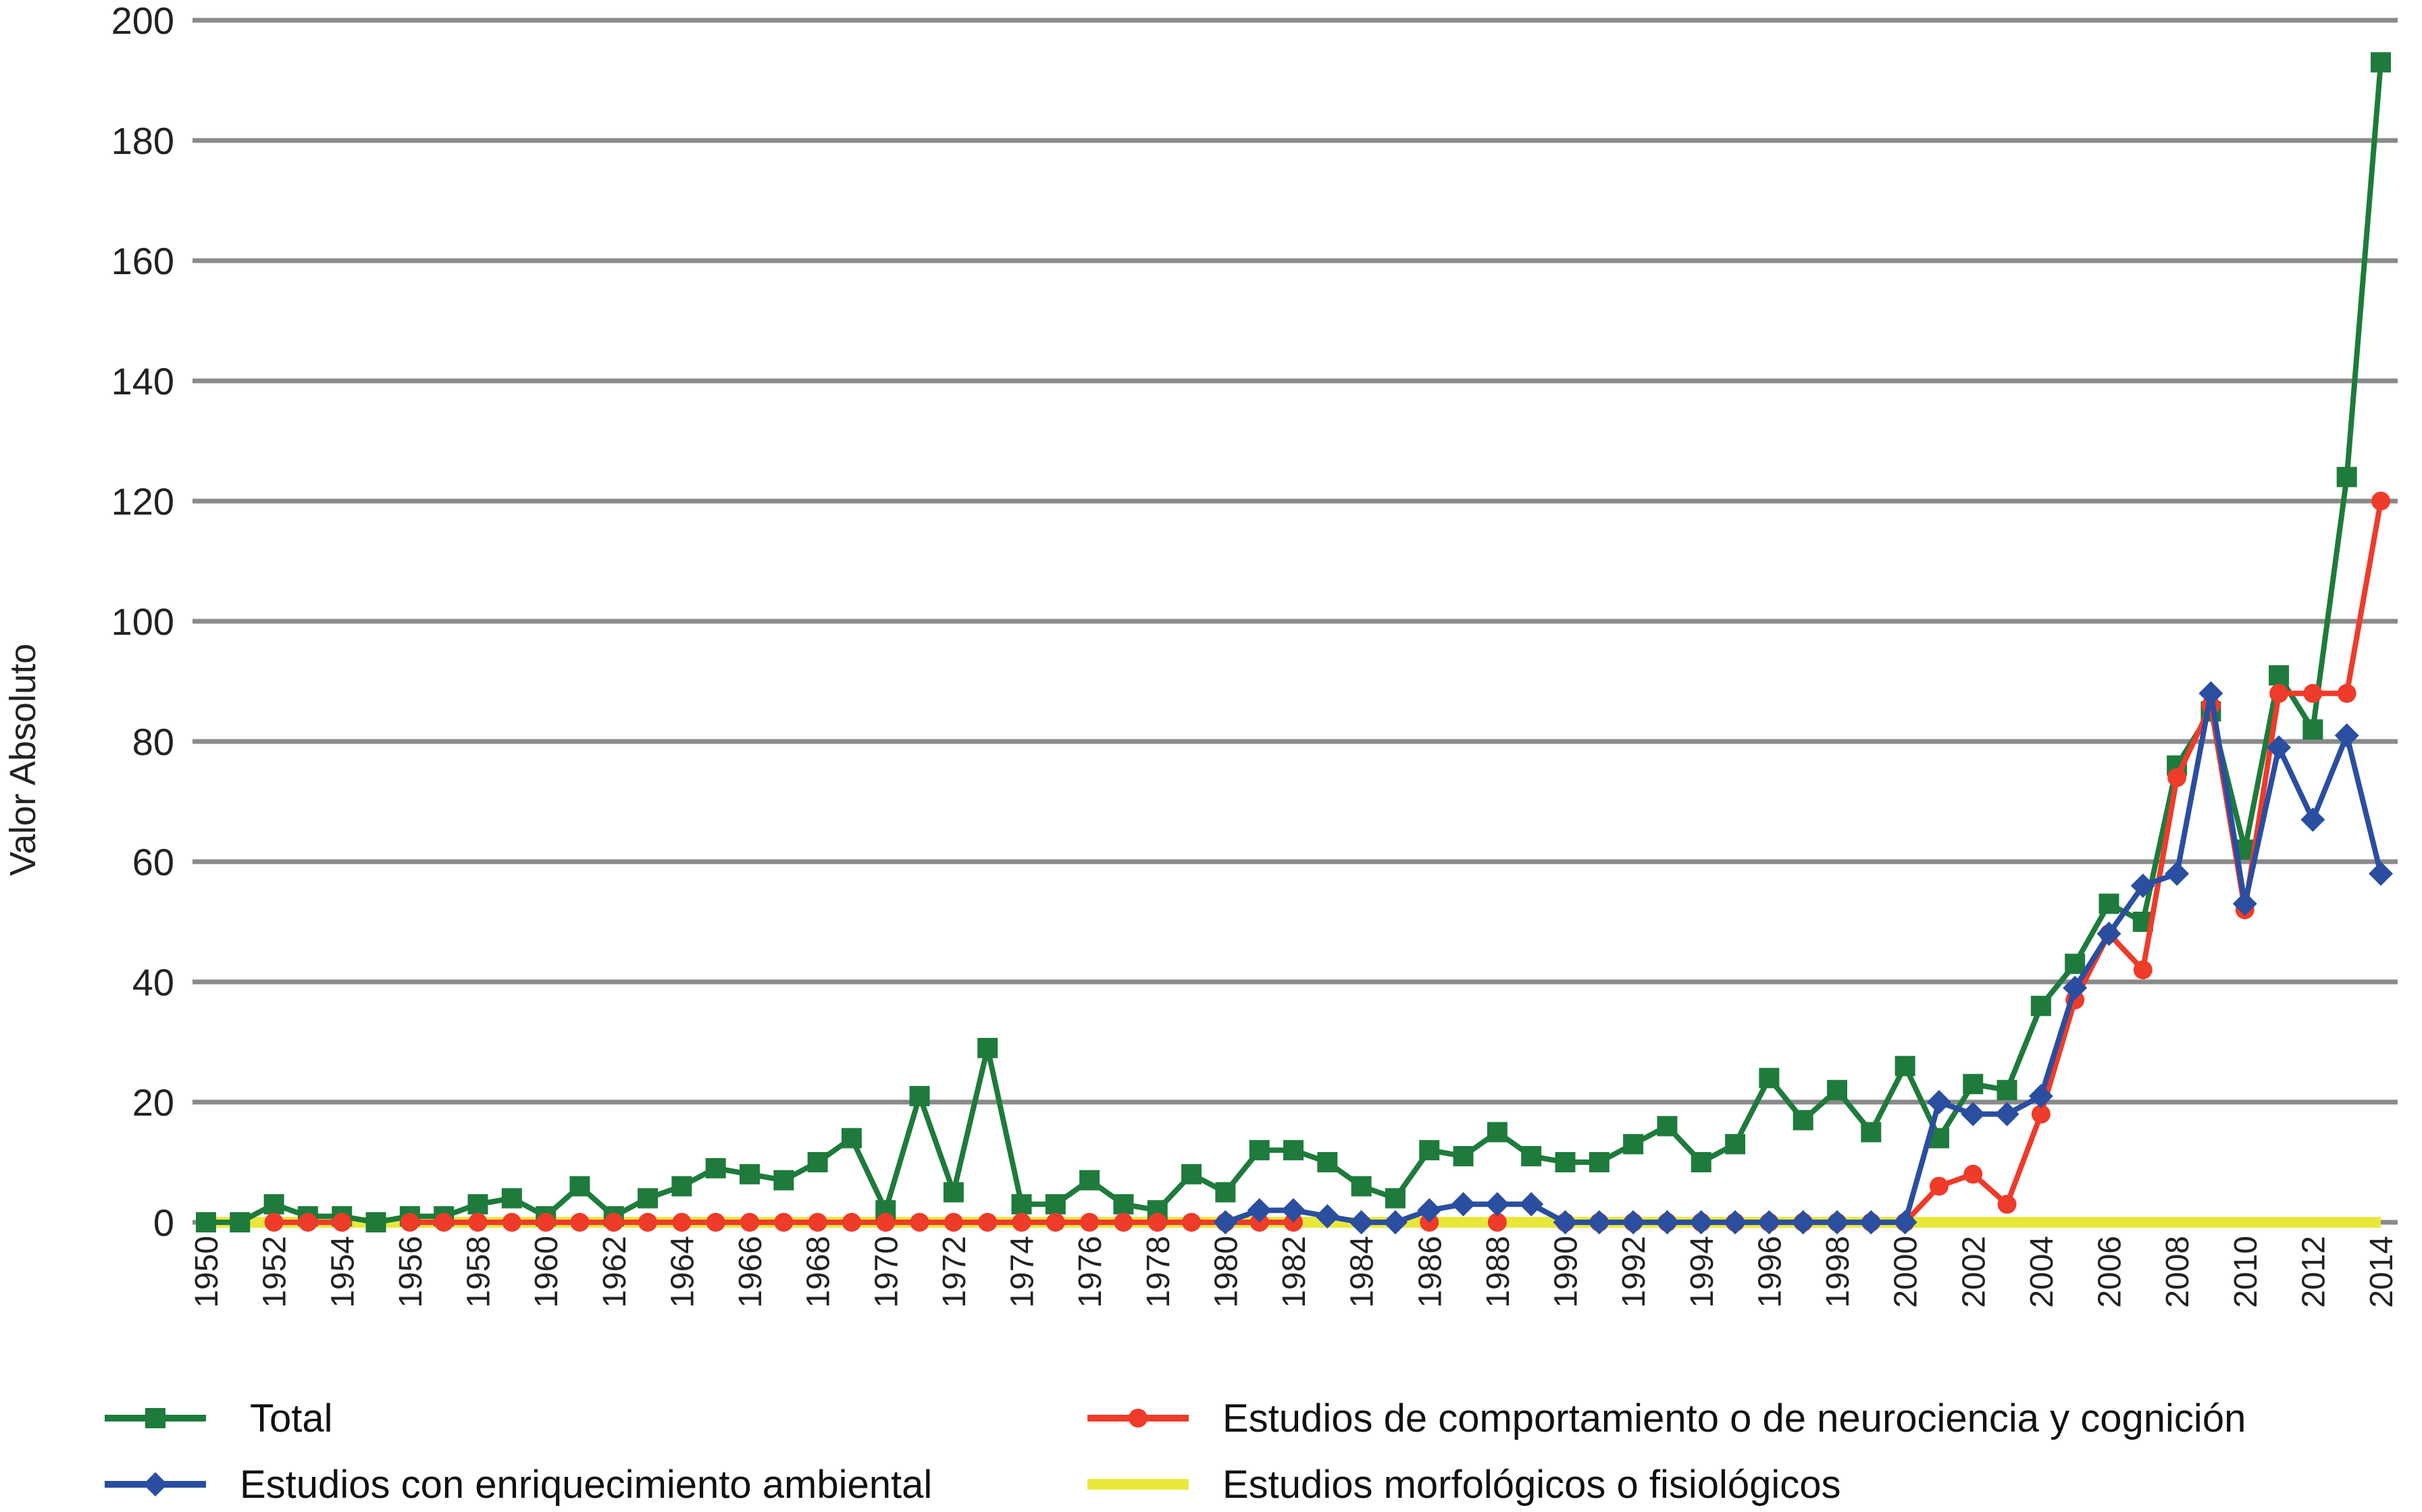 The width and height of the screenshot is (2422, 1512). Describe the element at coordinates (291, 1418) in the screenshot. I see `legend-label: Total` at that location.